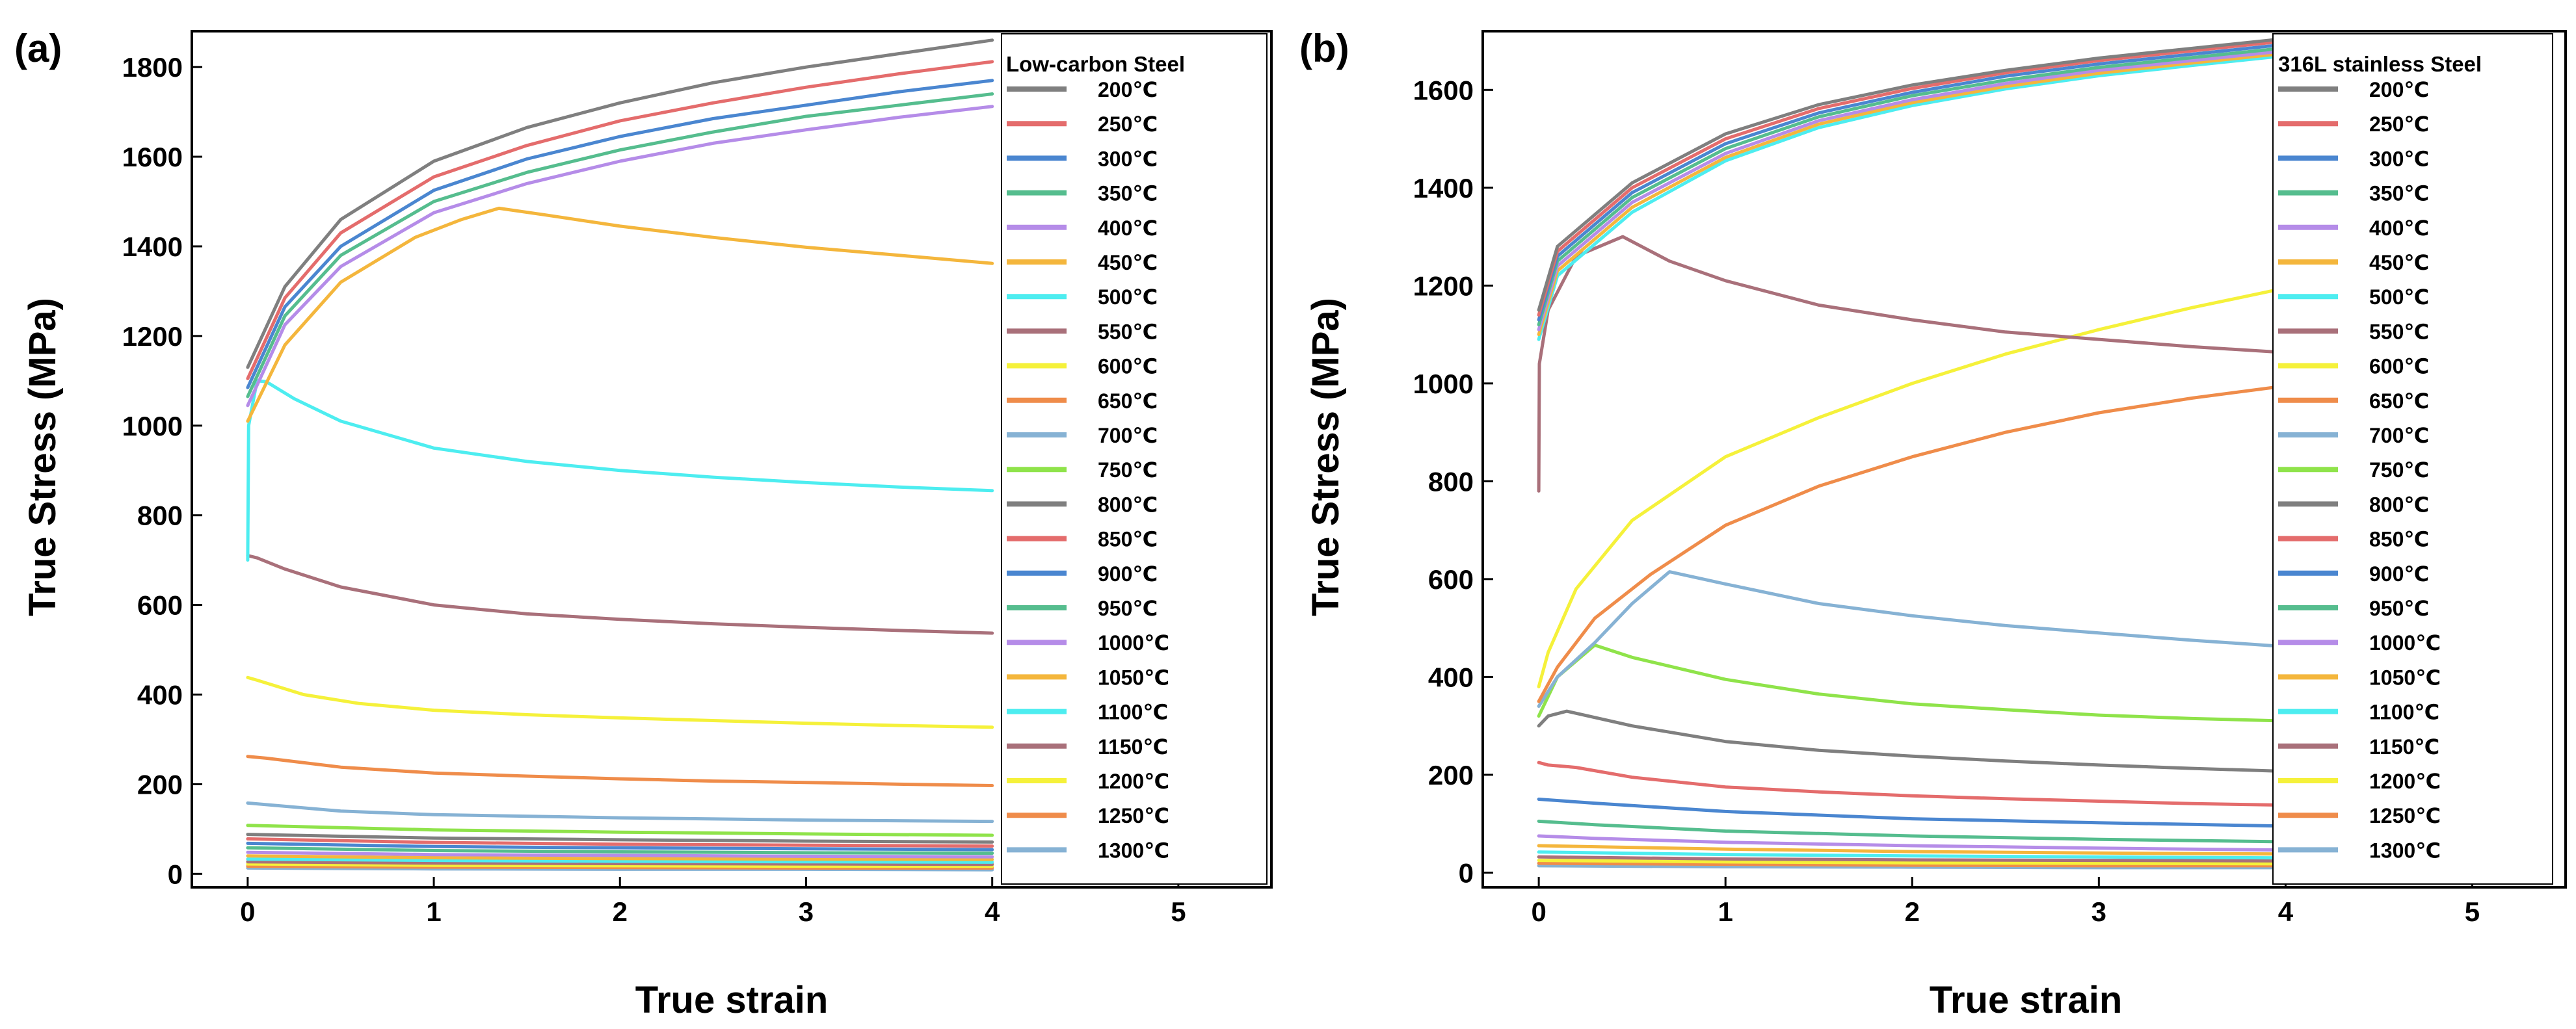 Image resolution: width=2576 pixels, height=1029 pixels. What do you see at coordinates (160, 784) in the screenshot?
I see `panel-a-y-tick-label: 200` at bounding box center [160, 784].